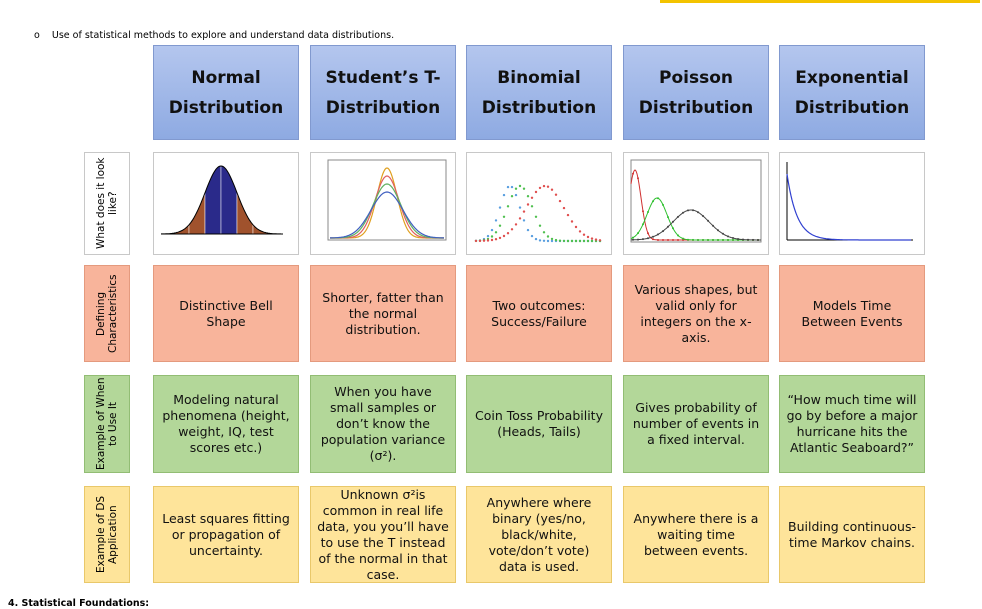  What do you see at coordinates (539, 424) in the screenshot?
I see `cell: Coin Toss Probability (Heads, Tails)` at bounding box center [539, 424].